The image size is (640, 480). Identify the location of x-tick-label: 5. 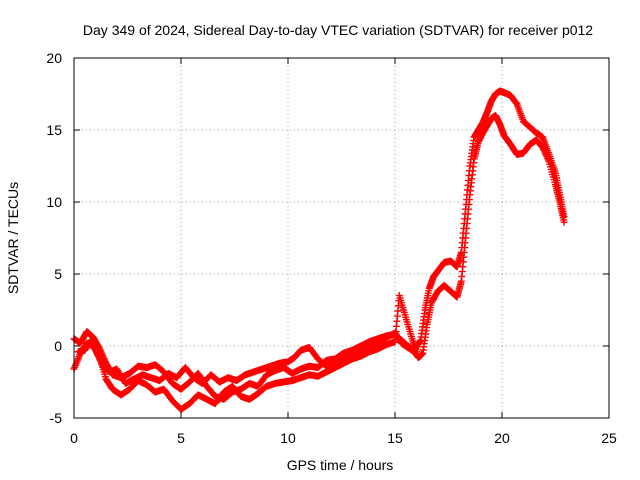
(181, 438).